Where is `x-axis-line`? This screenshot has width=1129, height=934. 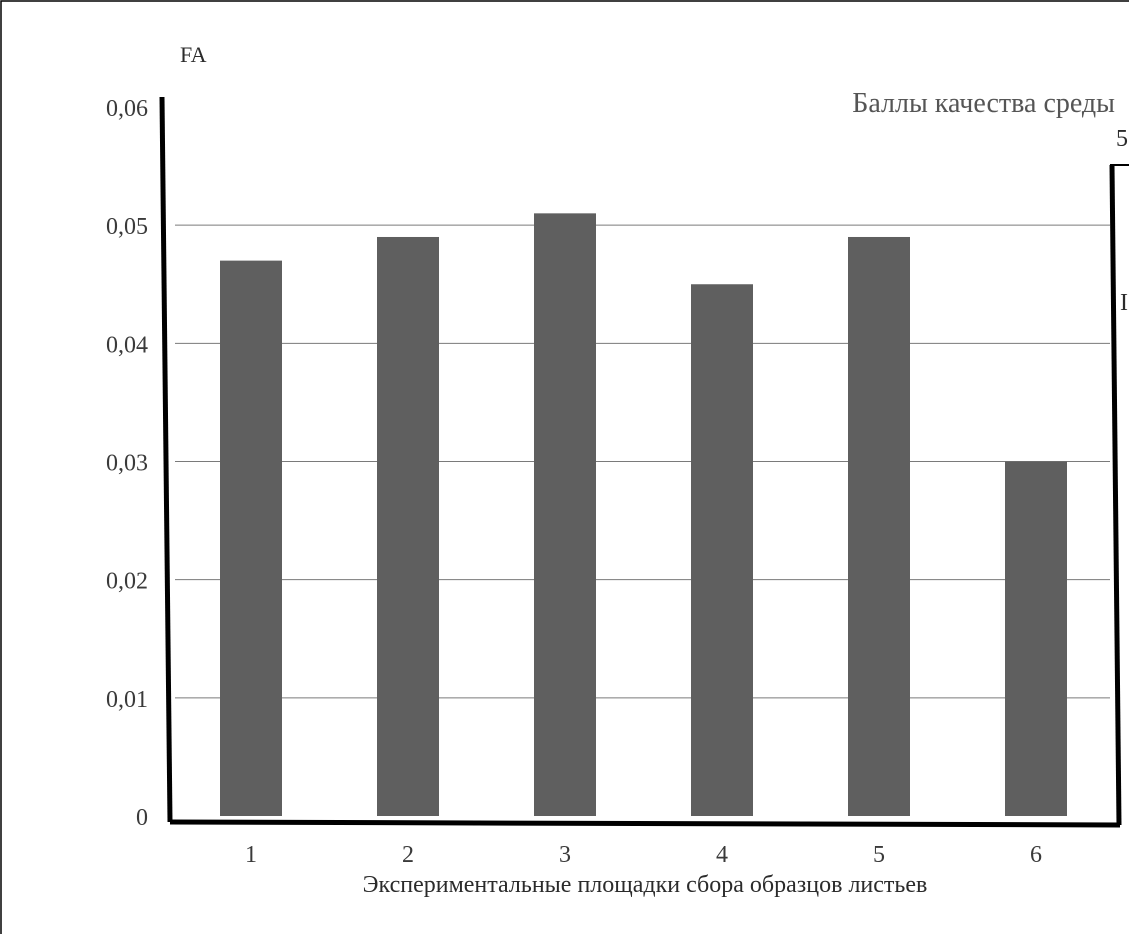 x-axis-line is located at coordinates (645, 823).